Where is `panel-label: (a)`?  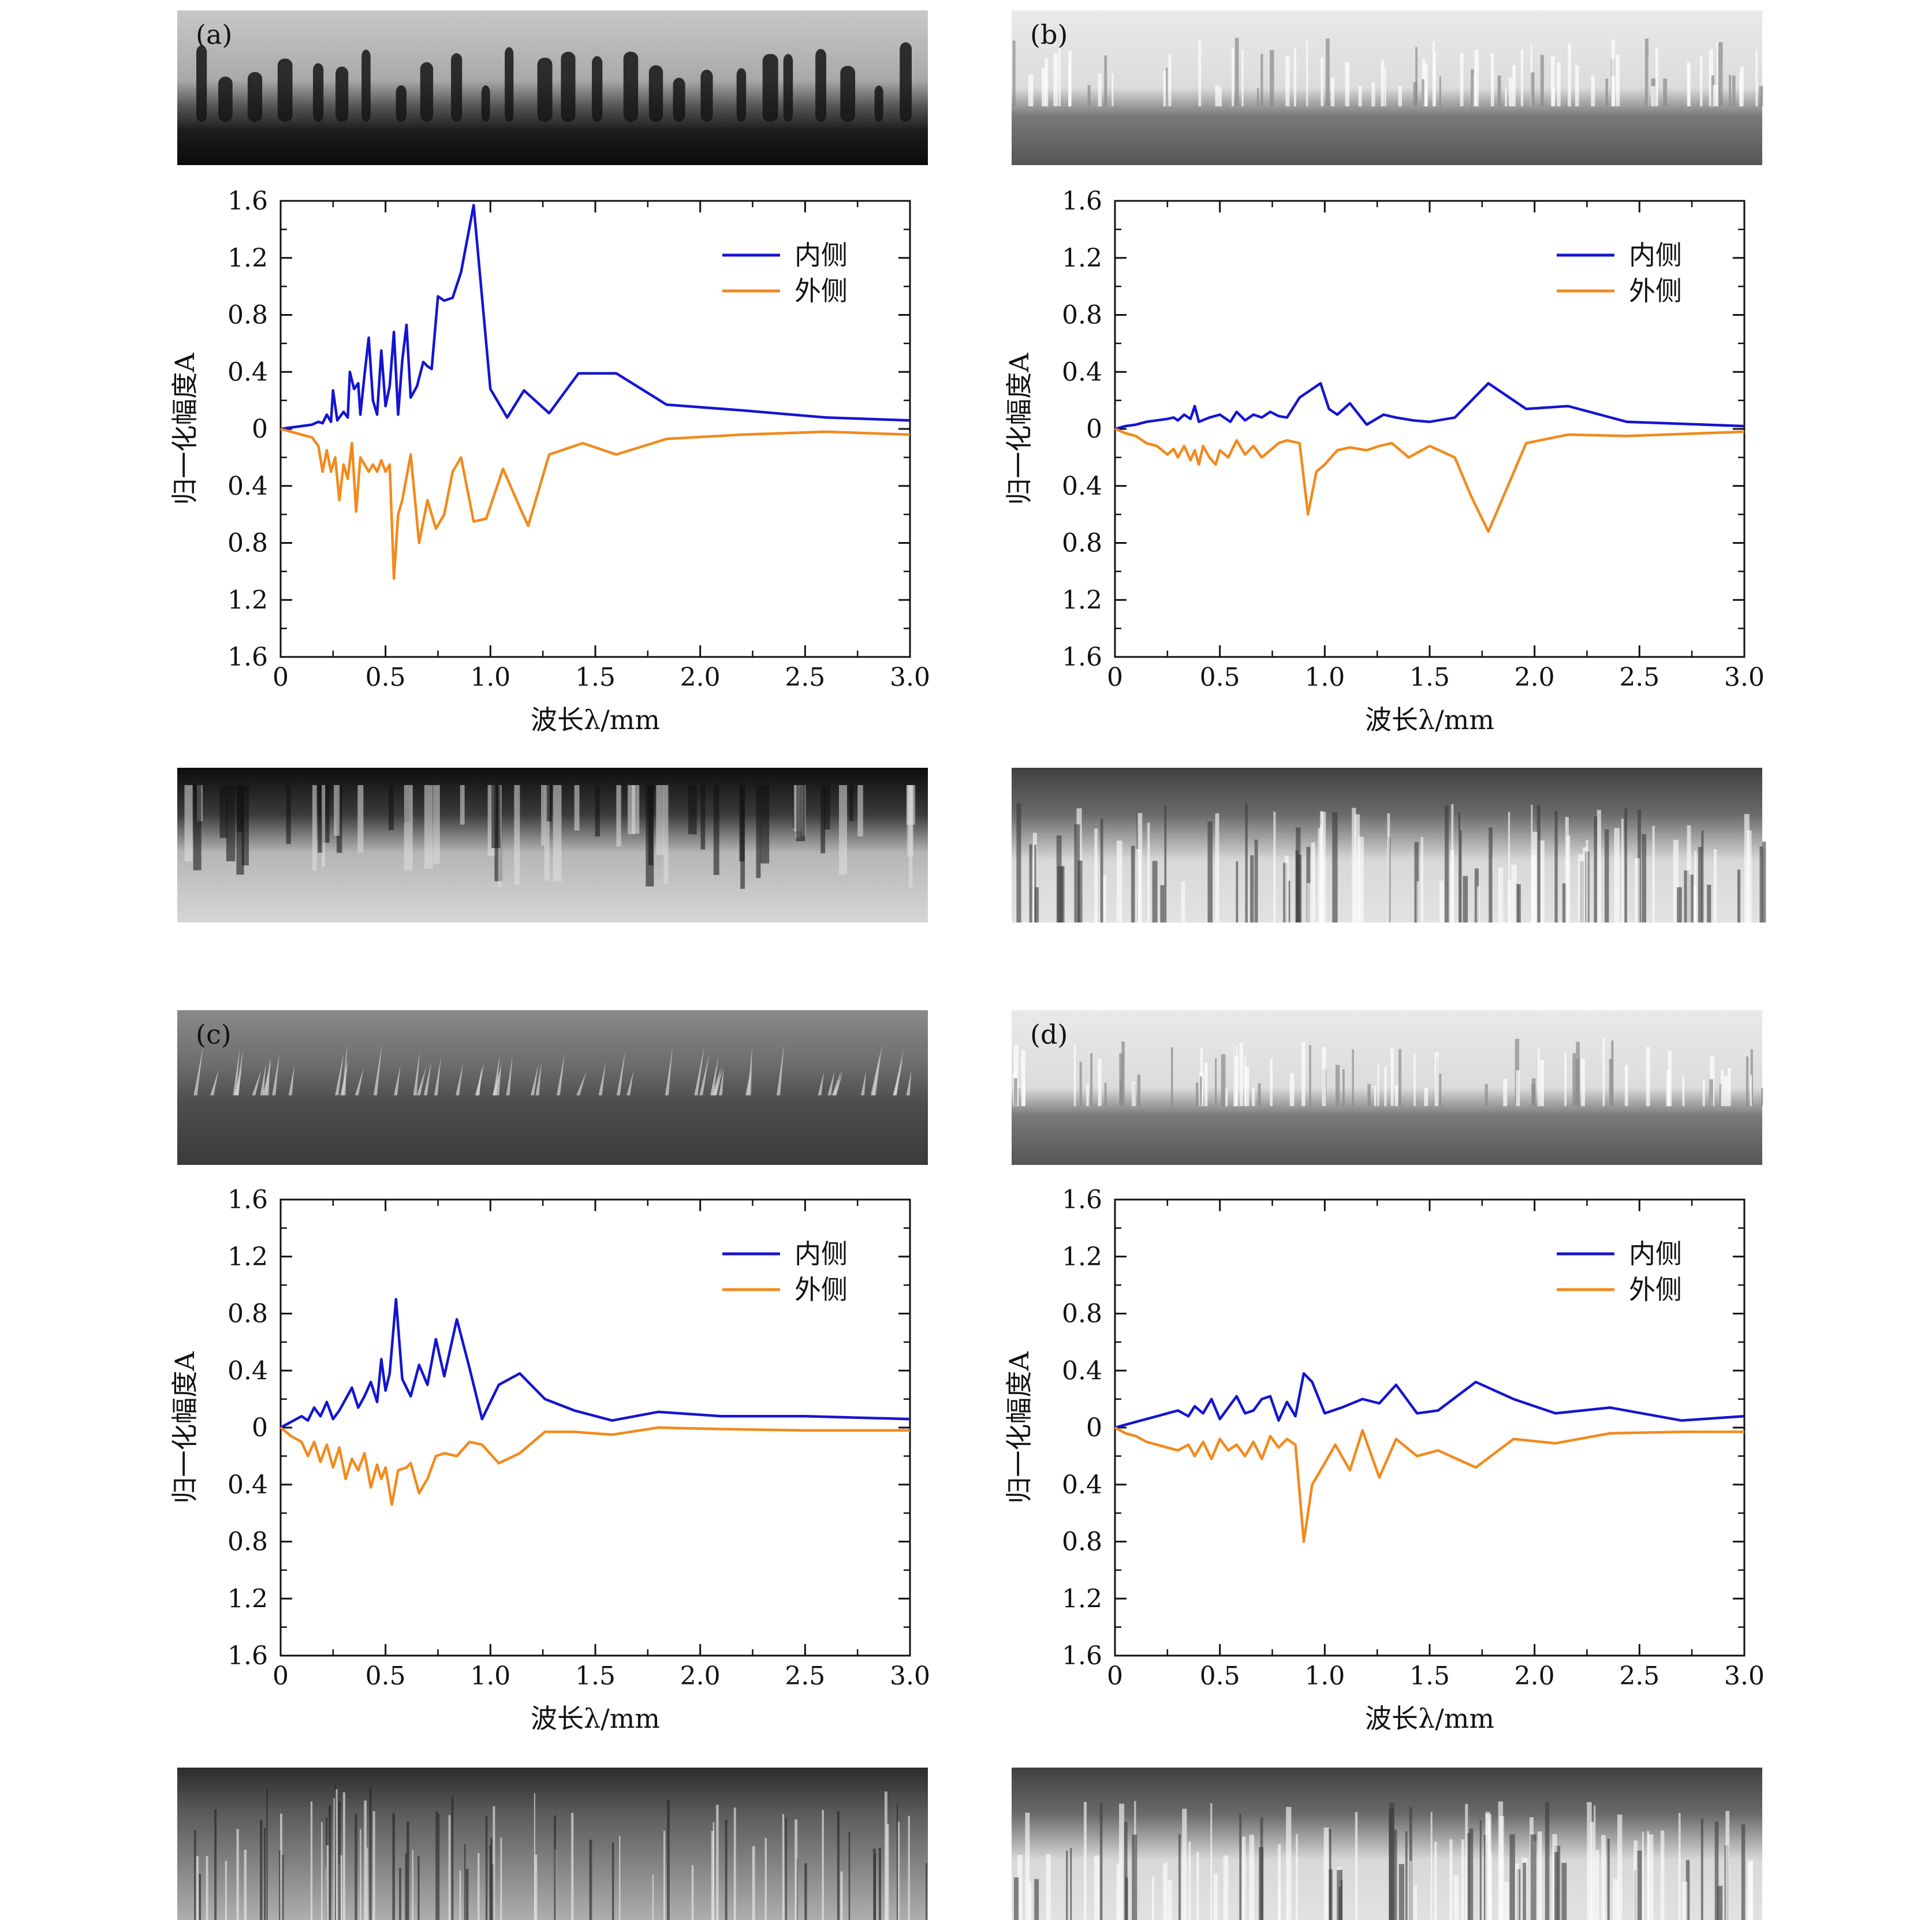
panel-label: (a) is located at coordinates (214, 34).